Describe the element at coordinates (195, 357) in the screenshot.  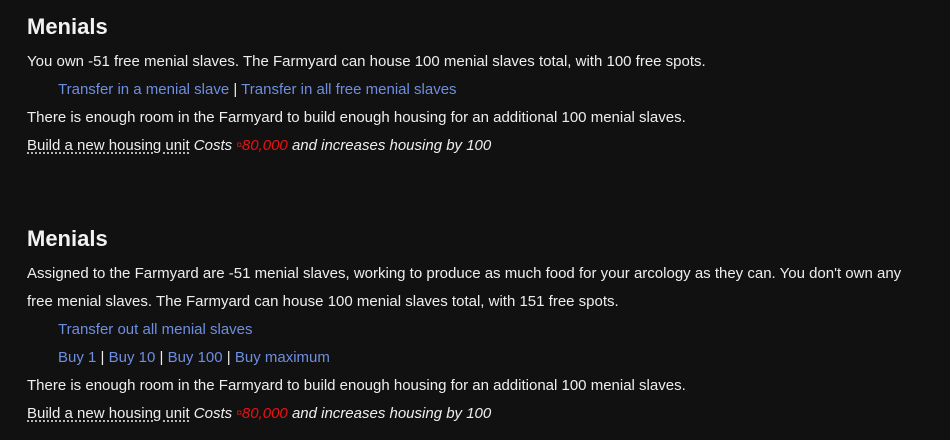
I see `buy-100-link: Buy 100` at that location.